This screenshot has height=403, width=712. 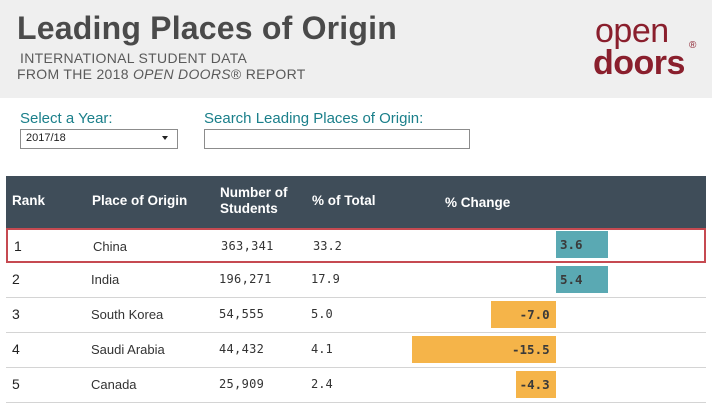 I want to click on search-input, so click(x=337, y=139).